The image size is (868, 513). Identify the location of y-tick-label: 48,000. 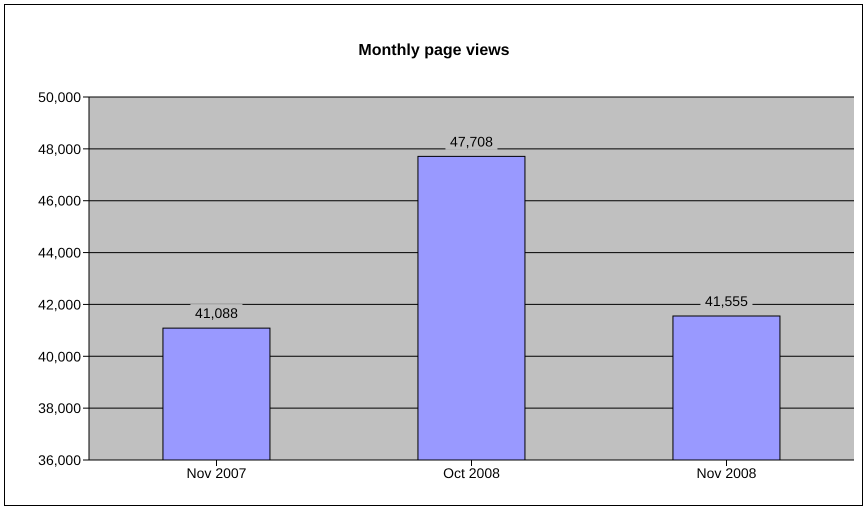
(60, 148).